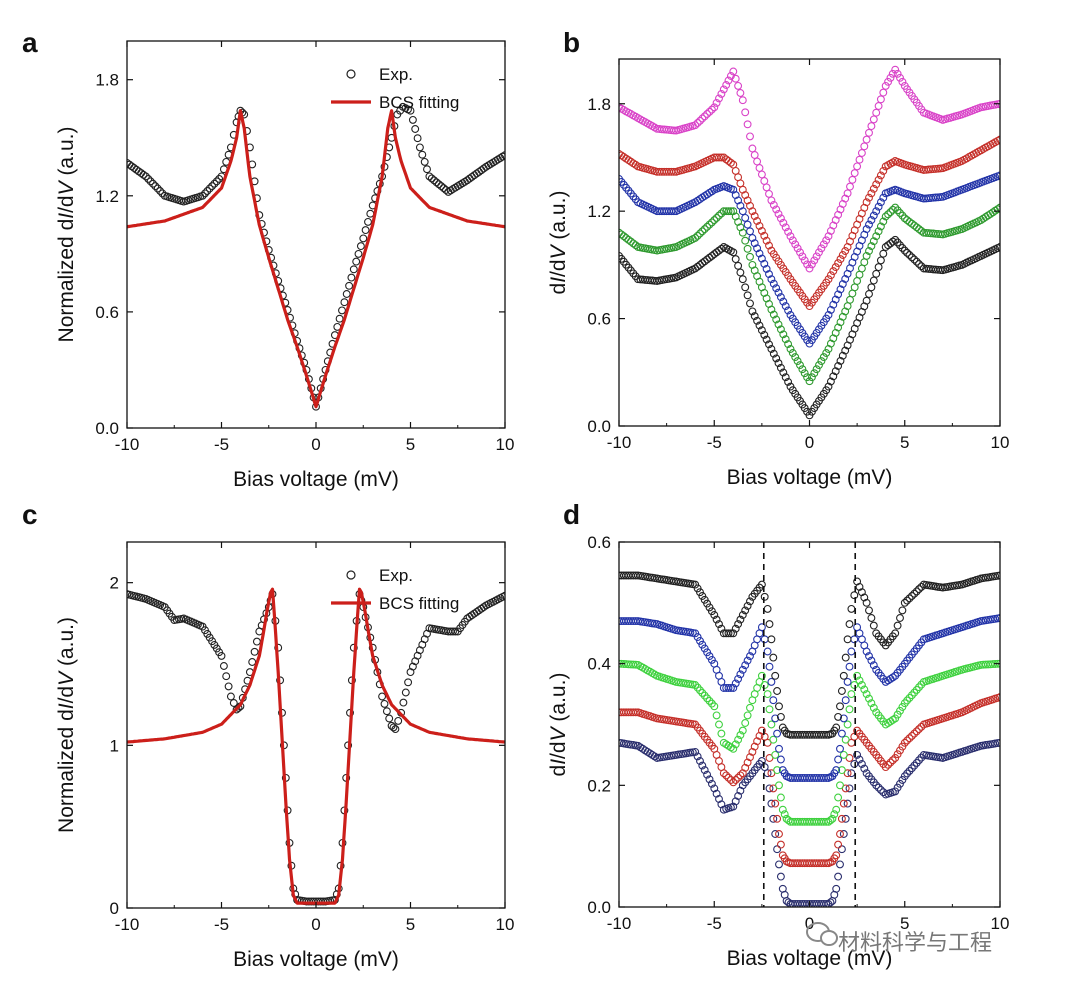  Describe the element at coordinates (114, 583) in the screenshot. I see `y-tick-label: 2` at that location.